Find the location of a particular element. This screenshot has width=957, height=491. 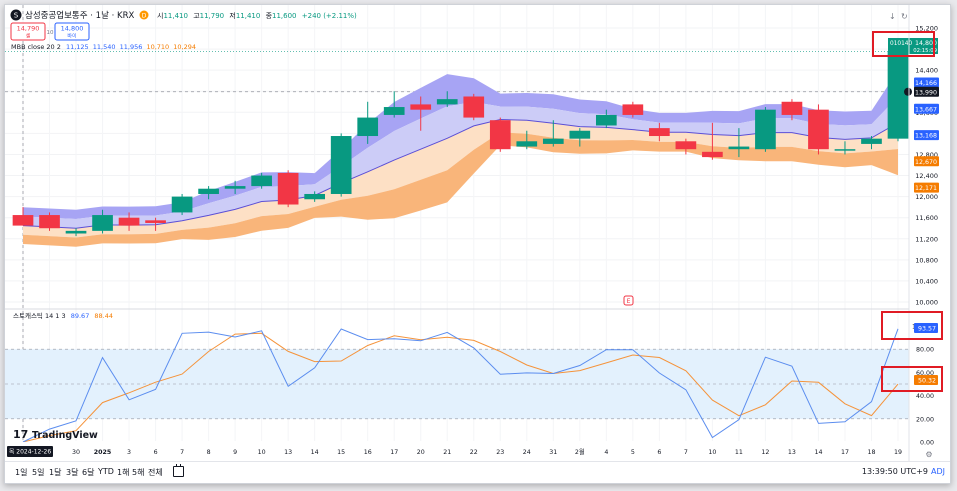

stoch-legend: 스토캐스틱 14 1 3 89.67 88.44 is located at coordinates (63, 316).